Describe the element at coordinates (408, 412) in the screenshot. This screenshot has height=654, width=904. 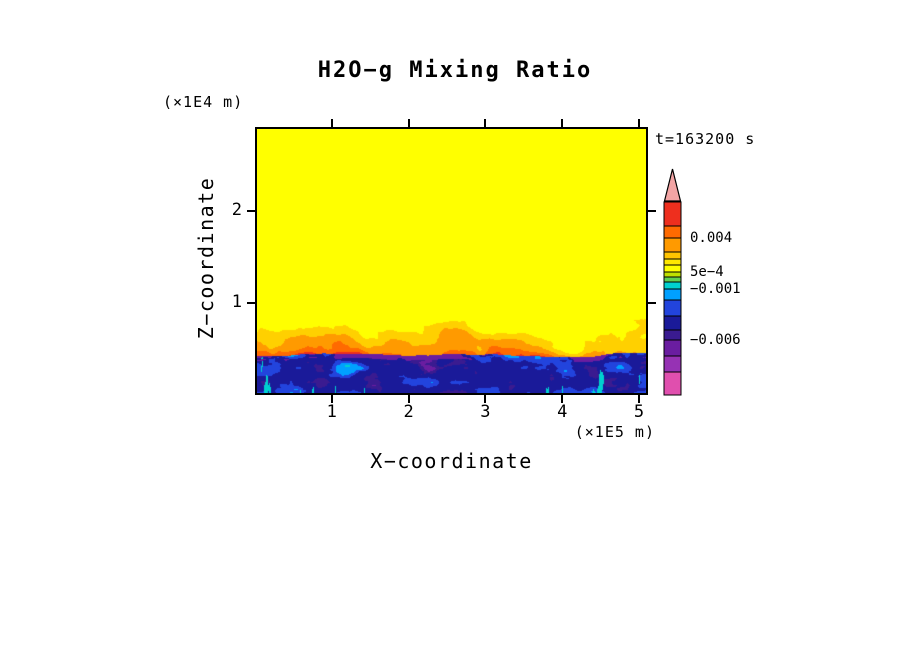
I see `x-tick-label: 2` at that location.